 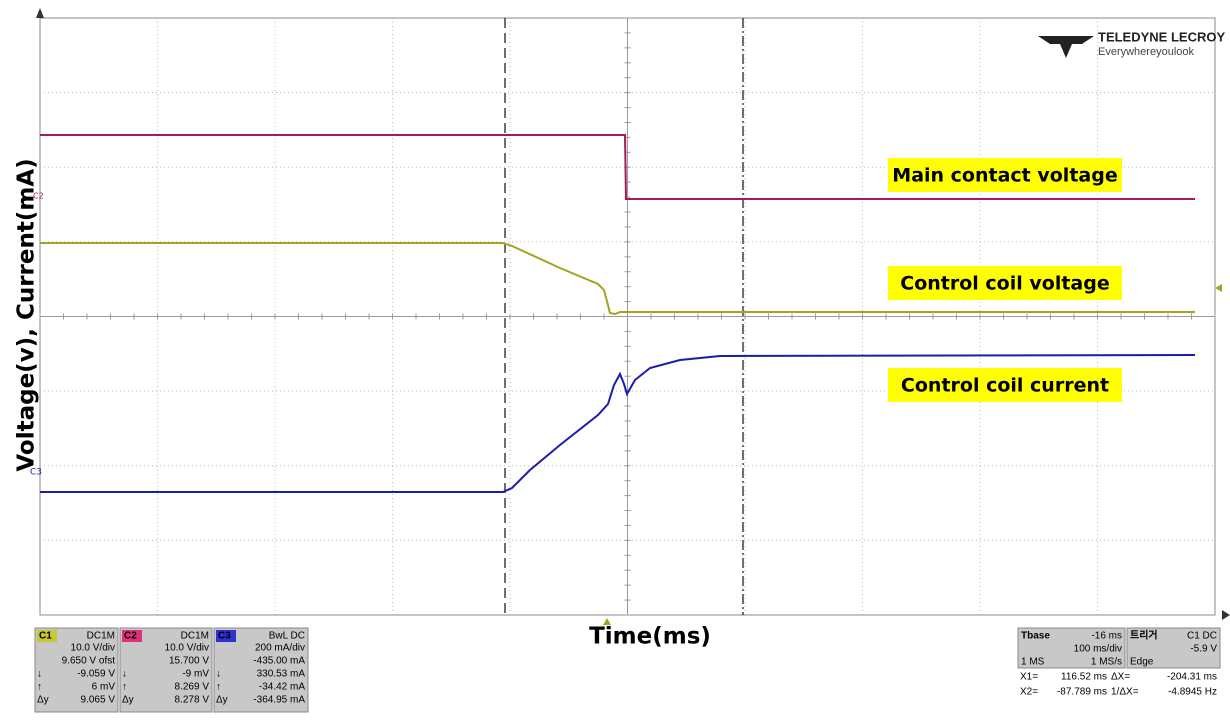 What do you see at coordinates (89, 661) in the screenshot?
I see `row-value: 9.650 V ofst` at bounding box center [89, 661].